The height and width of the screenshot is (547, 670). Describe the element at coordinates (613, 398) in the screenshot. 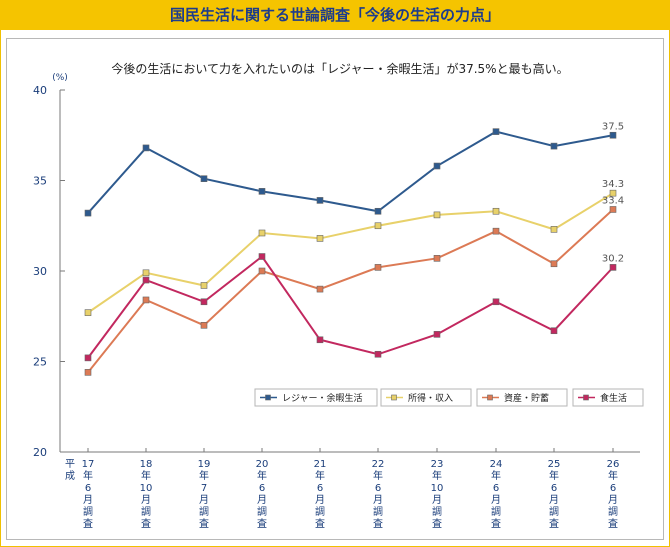

I see `legend-label: 食生活` at that location.